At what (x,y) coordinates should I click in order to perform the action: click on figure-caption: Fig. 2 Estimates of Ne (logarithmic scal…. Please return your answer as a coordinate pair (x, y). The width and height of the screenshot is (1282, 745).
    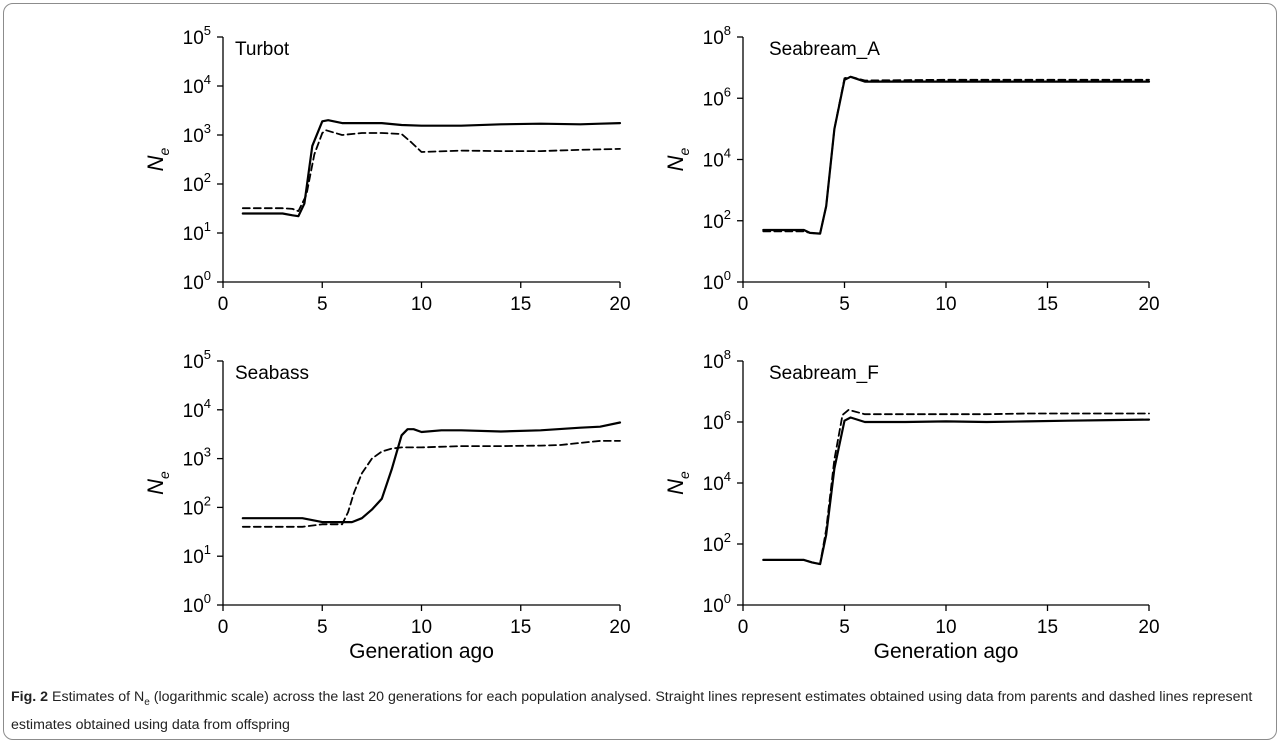
    Looking at the image, I should click on (642, 711).